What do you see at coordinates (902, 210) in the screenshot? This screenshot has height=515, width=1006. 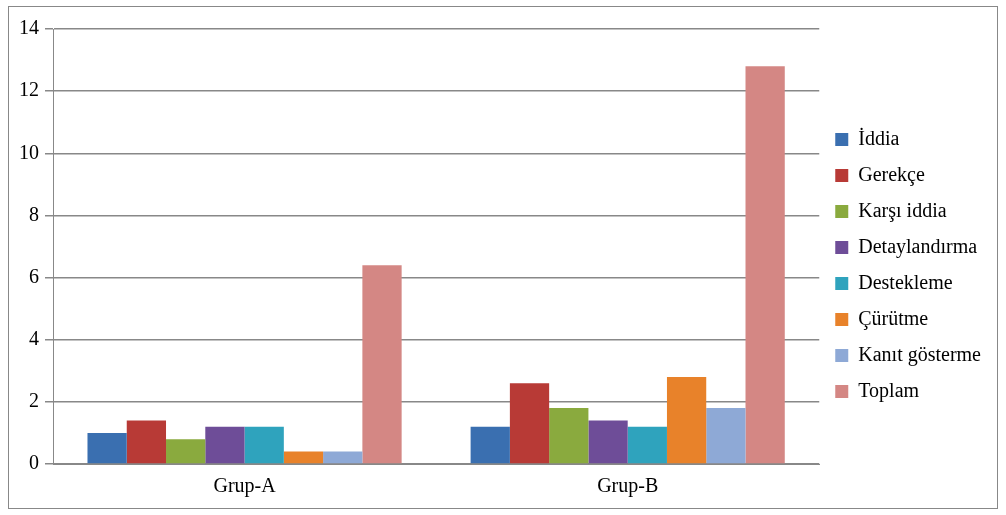 I see `legend-label: Karşı iddia` at bounding box center [902, 210].